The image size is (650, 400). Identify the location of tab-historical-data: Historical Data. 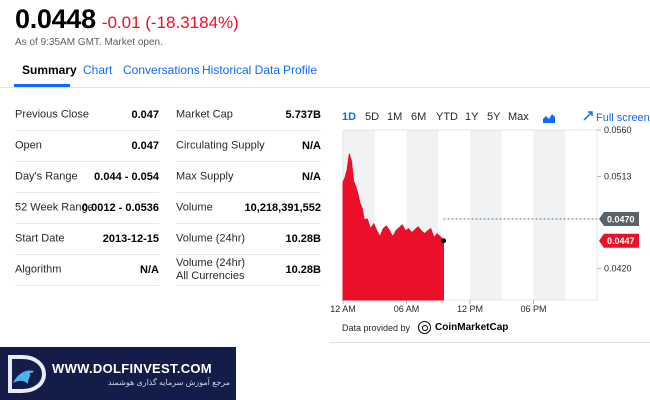
(241, 70).